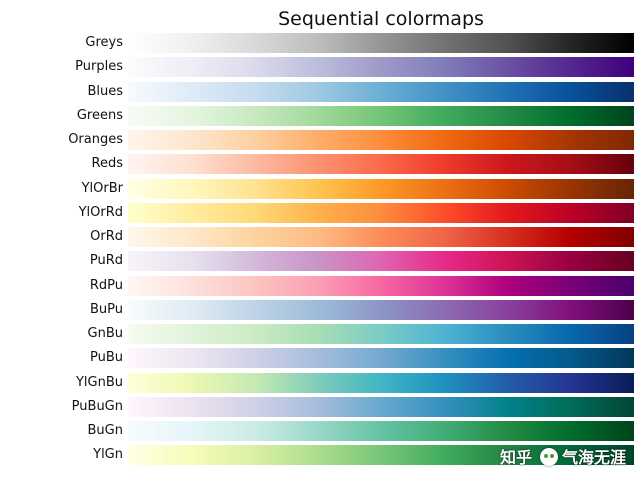  I want to click on colormap-row: RdPu, so click(320, 285).